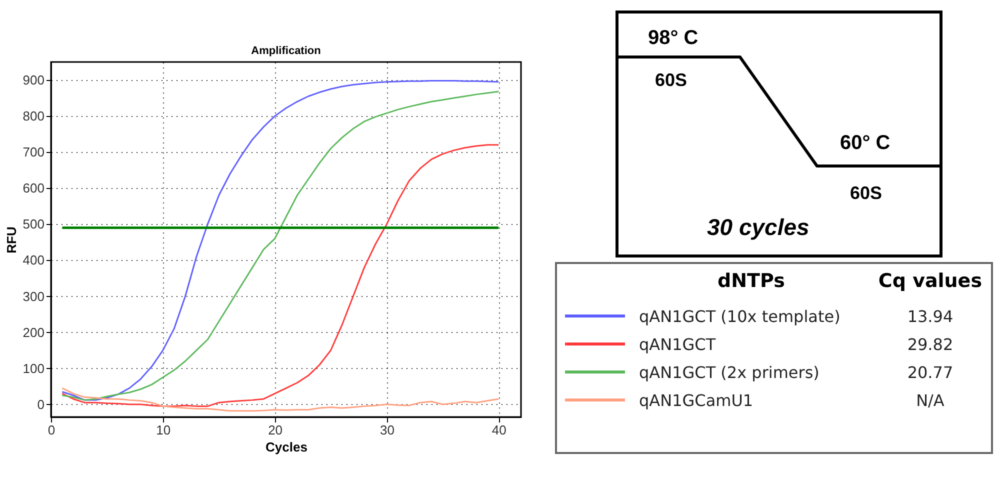 The image size is (995, 477). I want to click on y-tick-label: 600, so click(33, 188).